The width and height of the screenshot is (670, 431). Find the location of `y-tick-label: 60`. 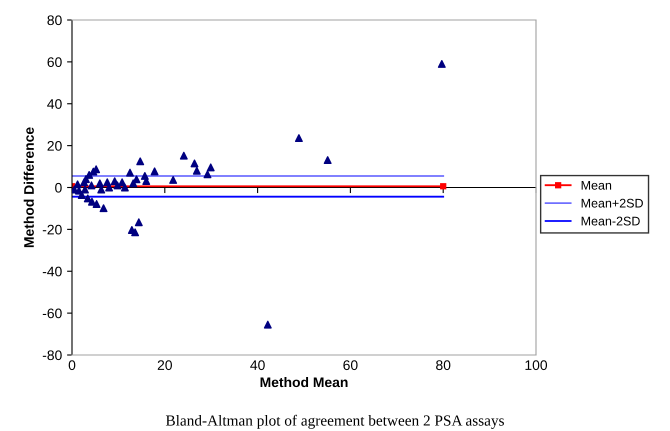

y-tick-label: 60 is located at coordinates (55, 62).